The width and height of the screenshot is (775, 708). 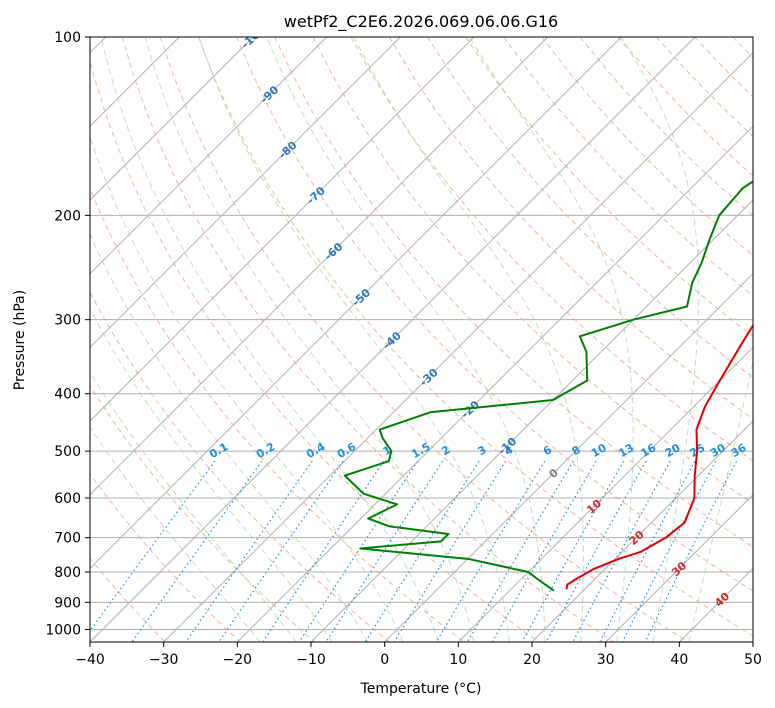 I want to click on y-tick-label: 600, so click(x=67, y=499).